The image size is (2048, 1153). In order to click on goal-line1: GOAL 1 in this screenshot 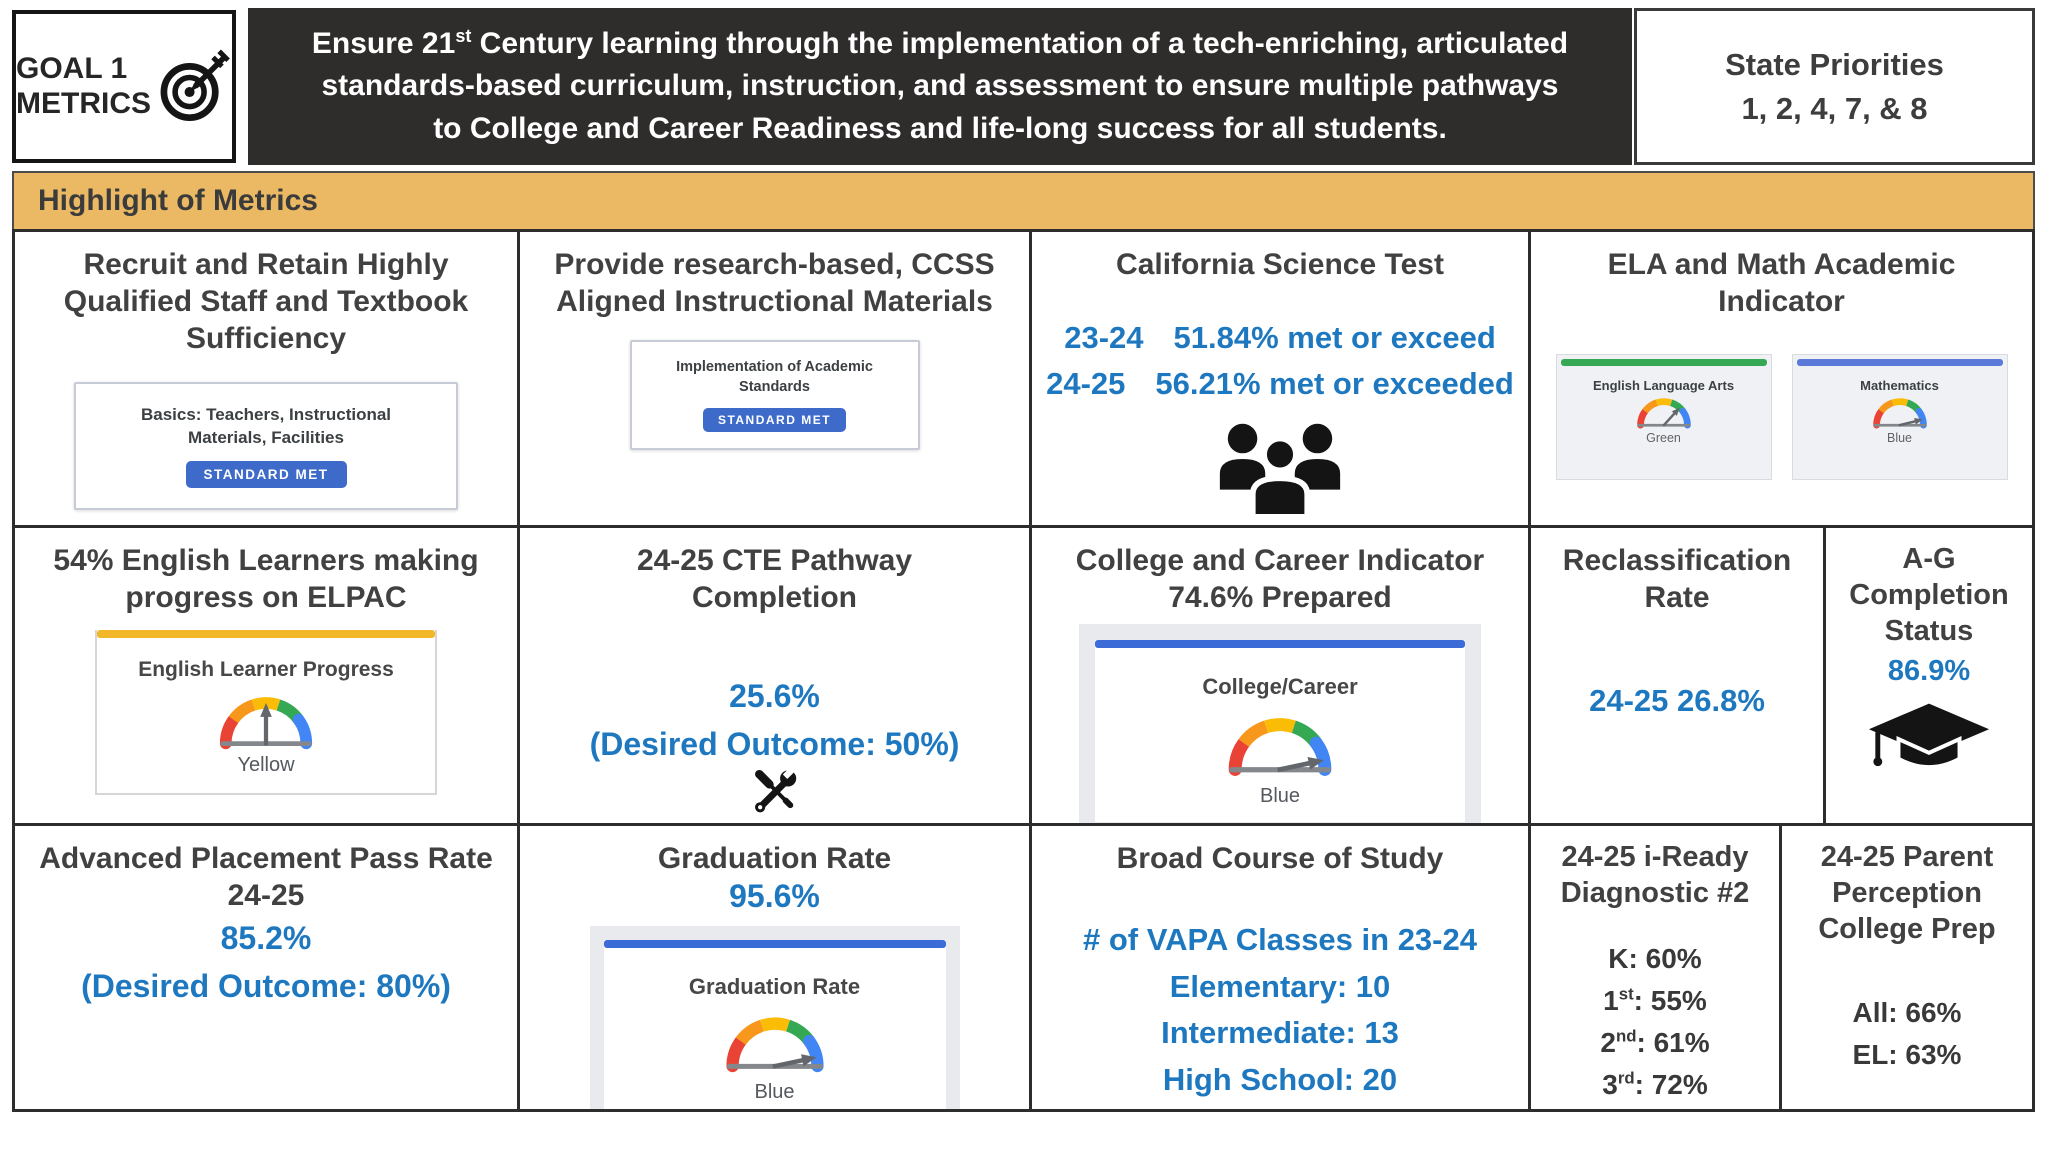, I will do `click(72, 68)`.